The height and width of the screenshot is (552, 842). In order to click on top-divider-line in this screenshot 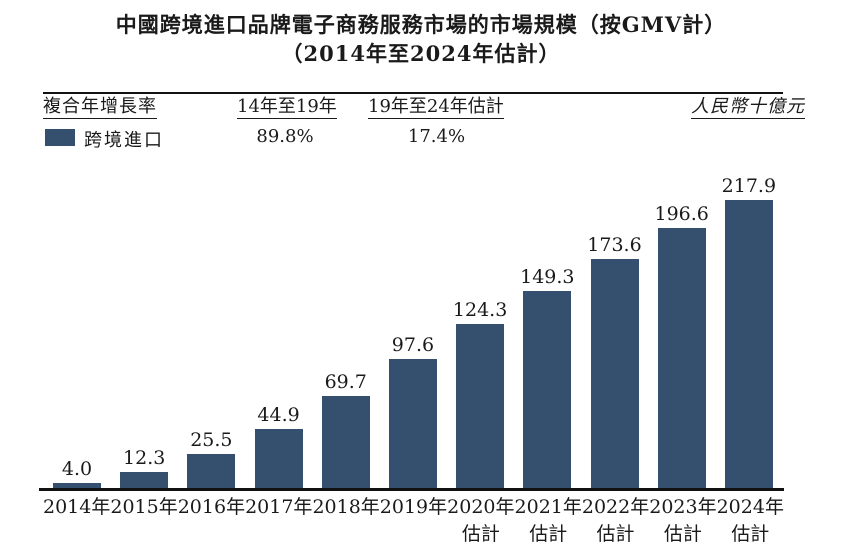, I will do `click(413, 93)`.